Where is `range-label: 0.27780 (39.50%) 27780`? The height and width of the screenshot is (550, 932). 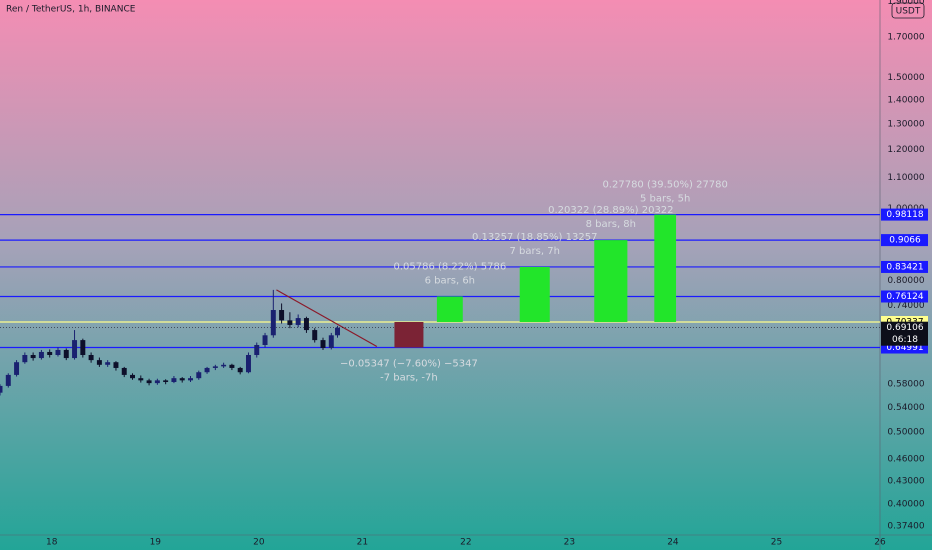 range-label: 0.27780 (39.50%) 27780 is located at coordinates (664, 185).